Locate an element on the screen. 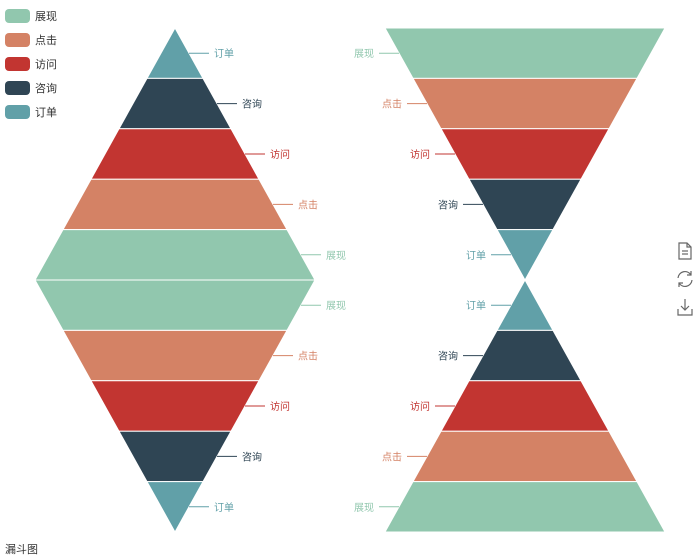 This screenshot has width=700, height=560. legend-item-1: 点击 is located at coordinates (31, 40).